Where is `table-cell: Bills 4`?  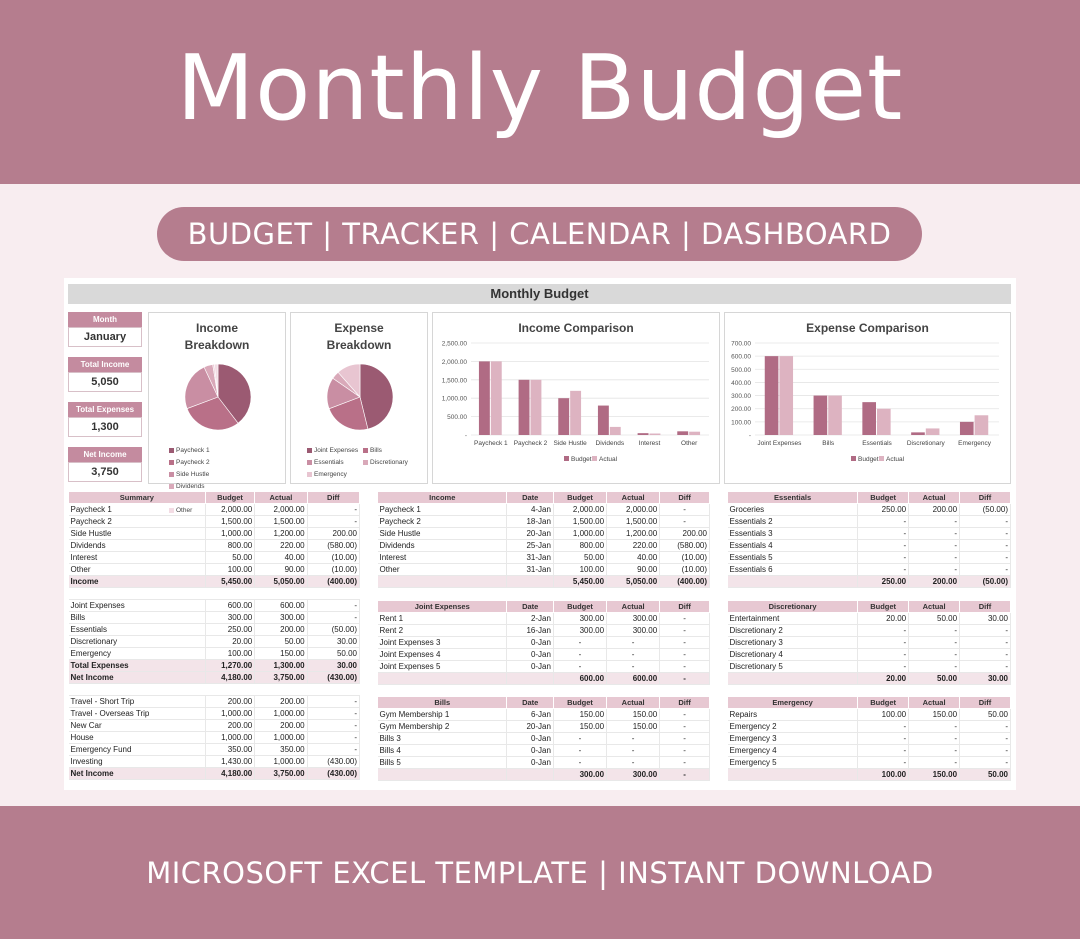
table-cell: Bills 4 is located at coordinates (442, 750).